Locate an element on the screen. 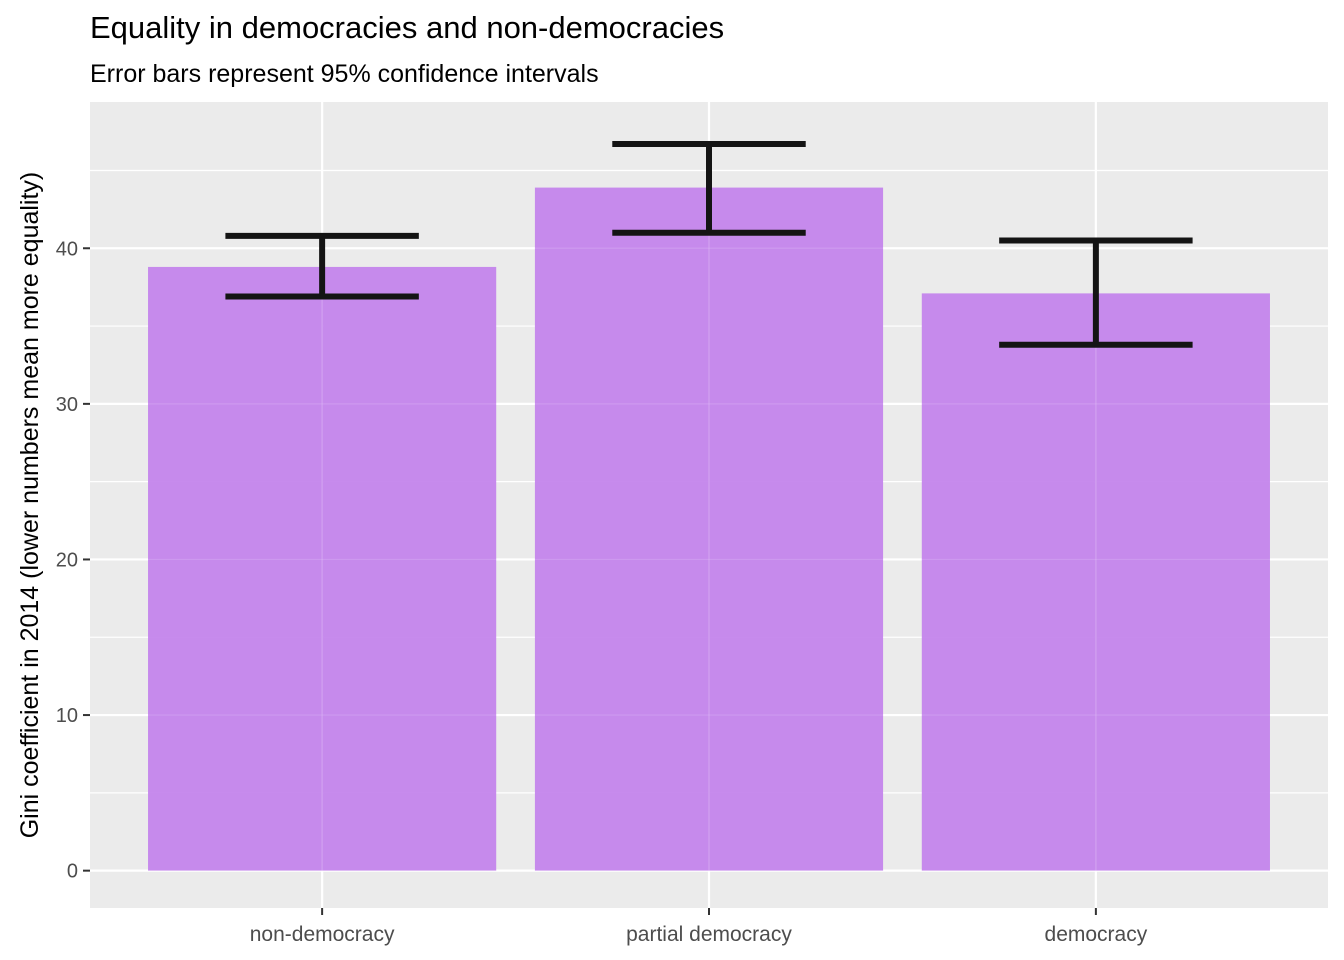  y-tick-label: 0 is located at coordinates (72, 872).